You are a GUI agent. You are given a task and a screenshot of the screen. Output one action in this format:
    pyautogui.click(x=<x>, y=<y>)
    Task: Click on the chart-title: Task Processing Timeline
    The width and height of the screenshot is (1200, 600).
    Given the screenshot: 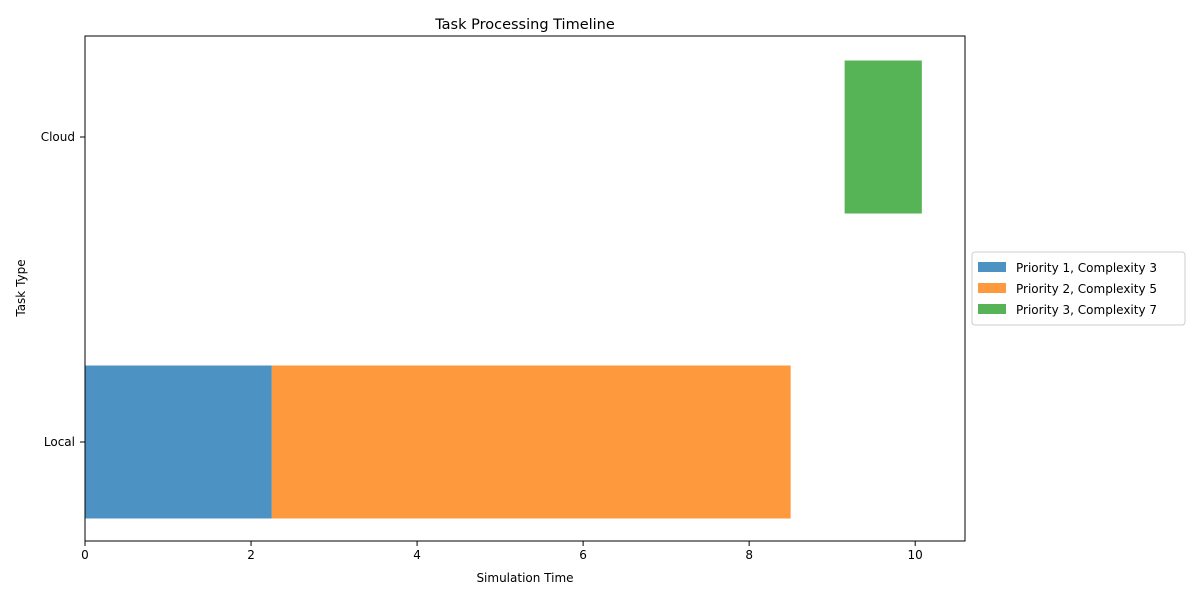 What is the action you would take?
    pyautogui.click(x=524, y=25)
    